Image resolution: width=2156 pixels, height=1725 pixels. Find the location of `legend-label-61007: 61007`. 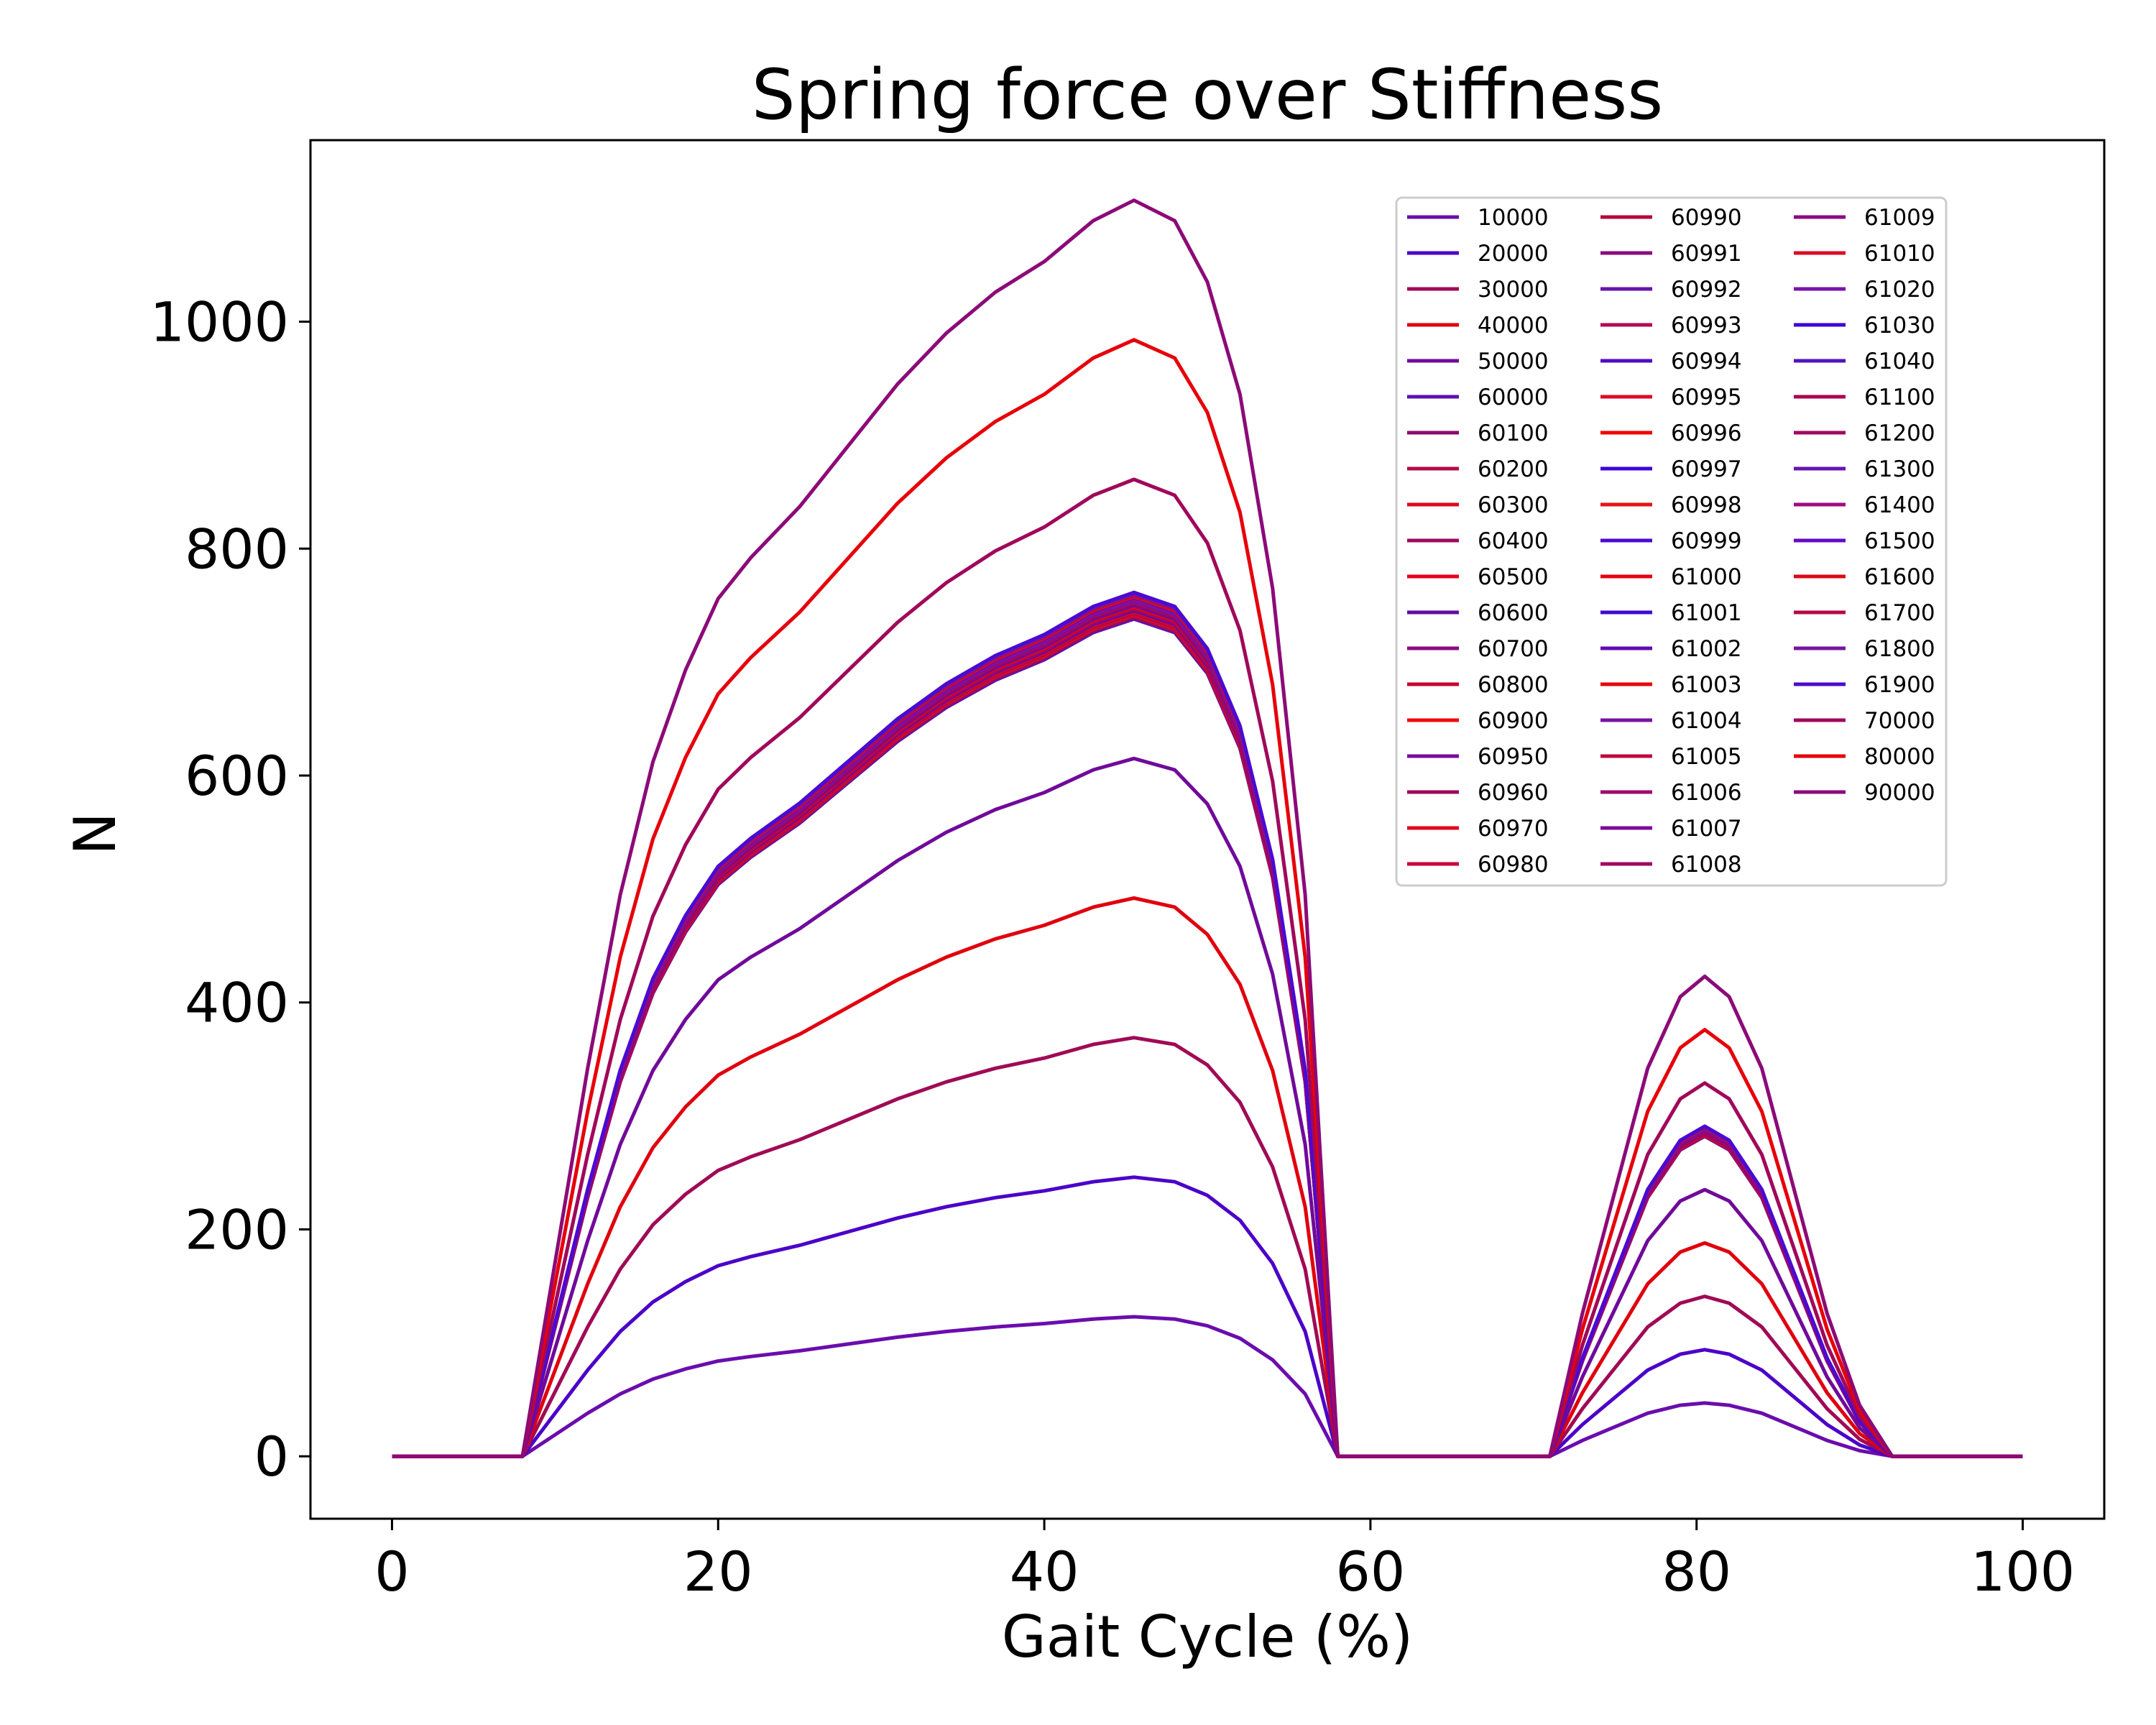

legend-label-61007: 61007 is located at coordinates (1706, 829).